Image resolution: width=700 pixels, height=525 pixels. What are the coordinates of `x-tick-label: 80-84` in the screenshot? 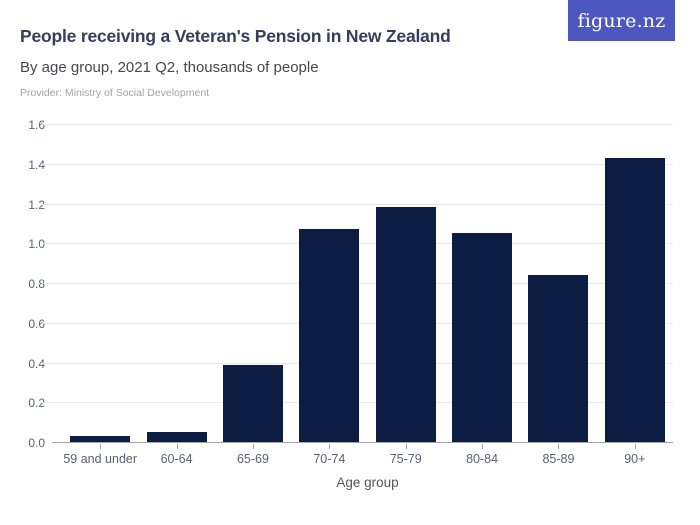 It's located at (482, 459).